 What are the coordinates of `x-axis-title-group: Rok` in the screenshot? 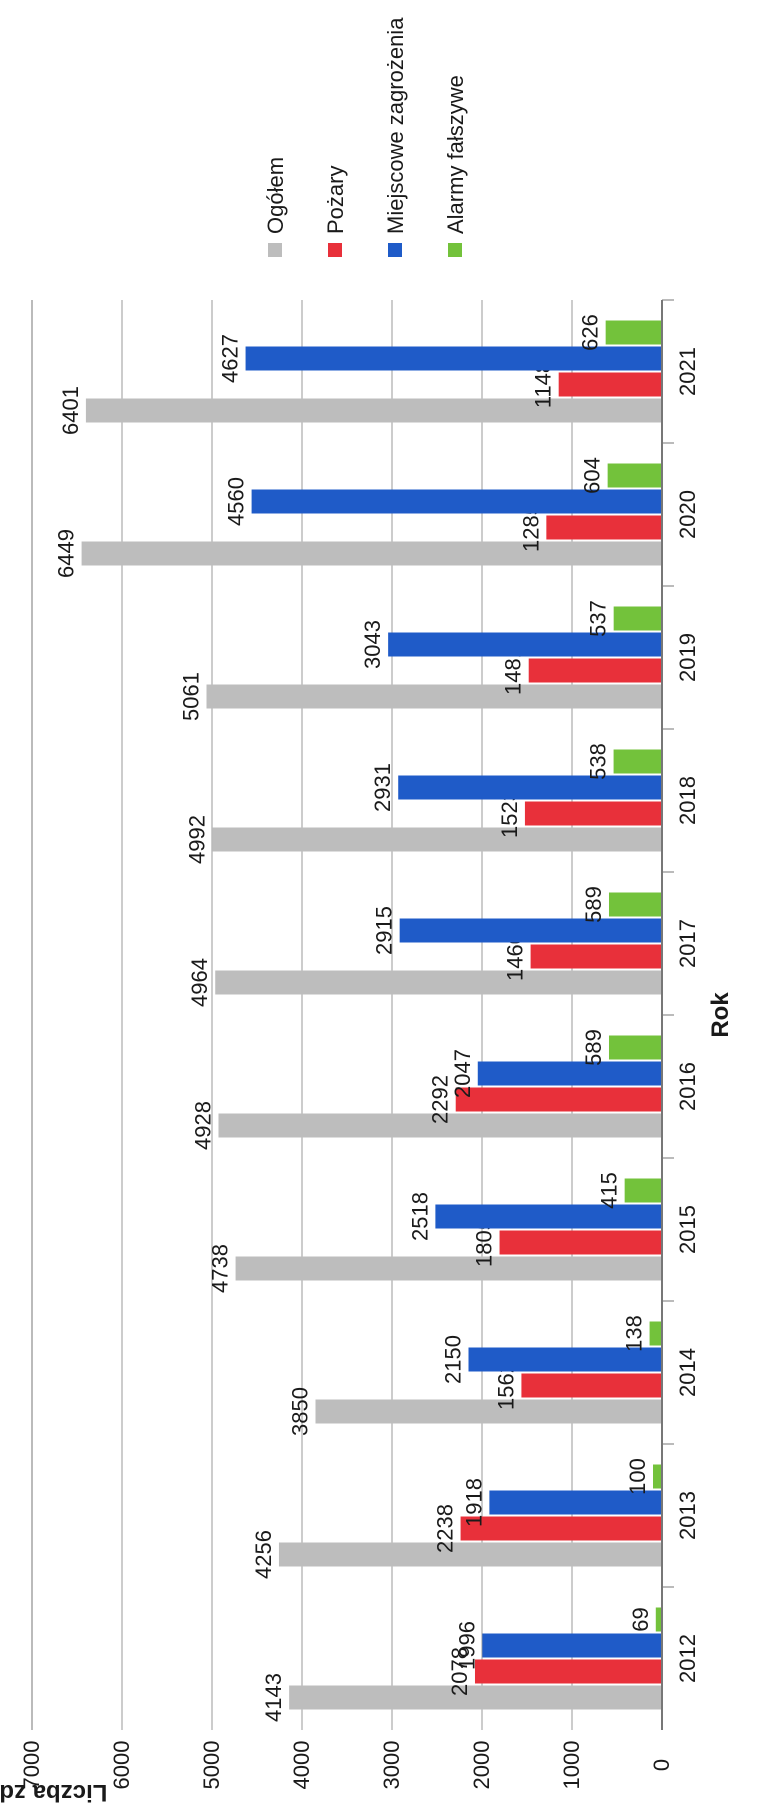 It's located at (720, 1015).